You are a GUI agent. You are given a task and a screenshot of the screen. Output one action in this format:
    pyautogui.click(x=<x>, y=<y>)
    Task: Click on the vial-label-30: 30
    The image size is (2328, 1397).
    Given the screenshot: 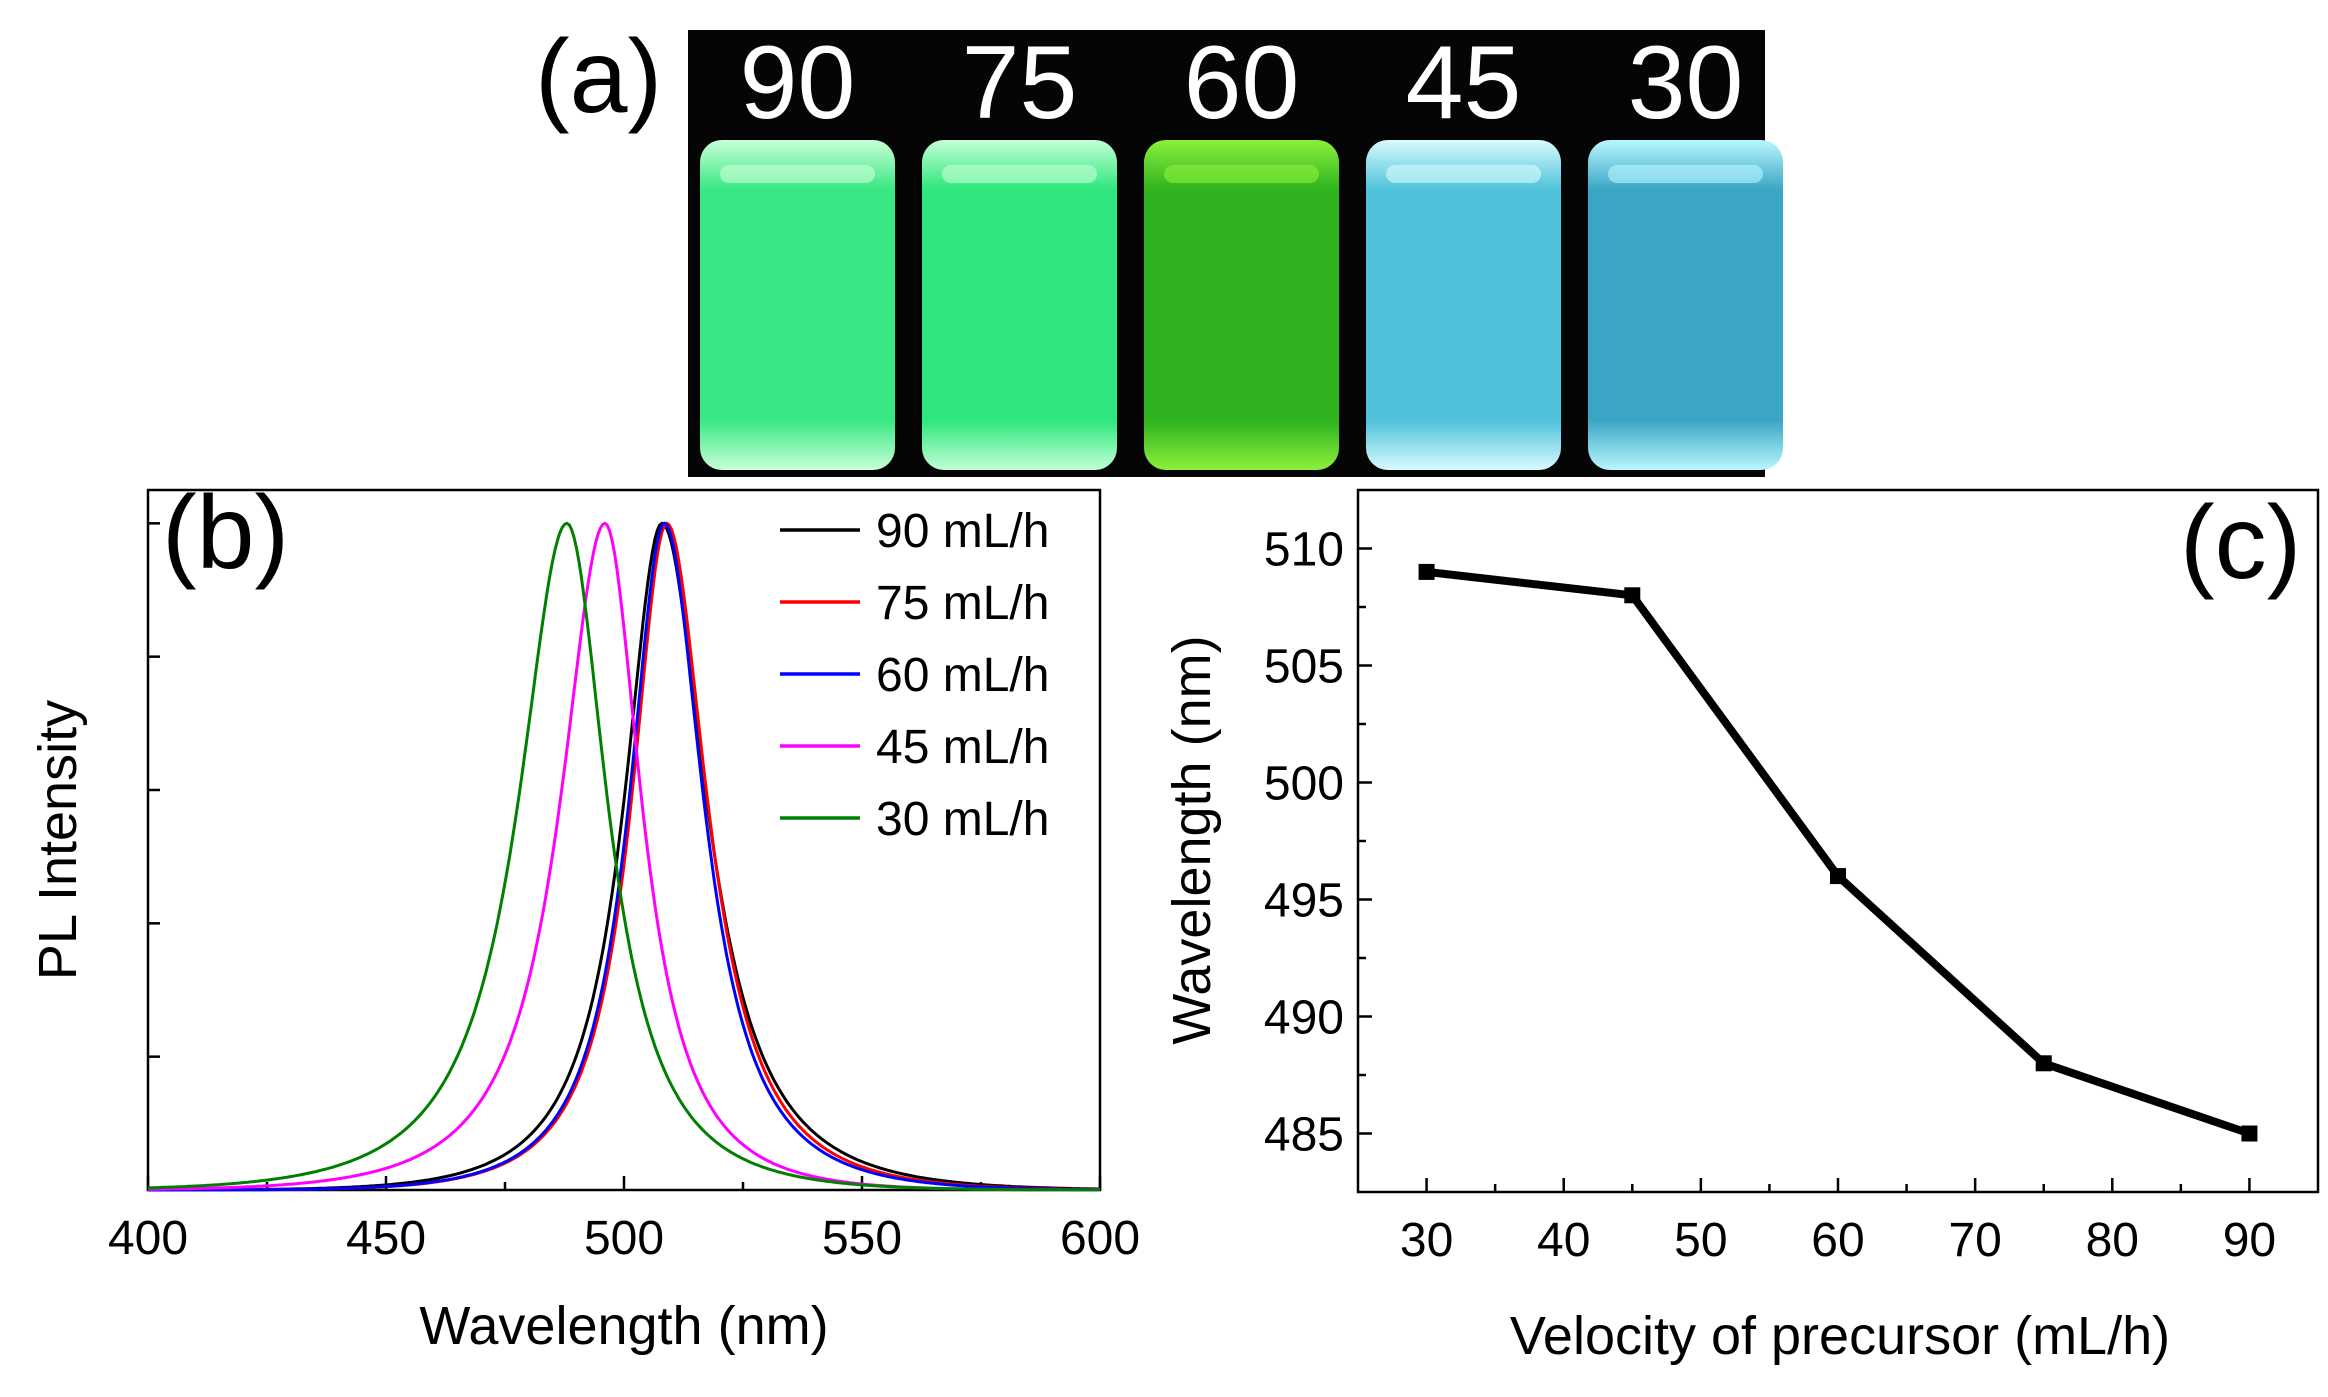 What is the action you would take?
    pyautogui.click(x=1686, y=83)
    